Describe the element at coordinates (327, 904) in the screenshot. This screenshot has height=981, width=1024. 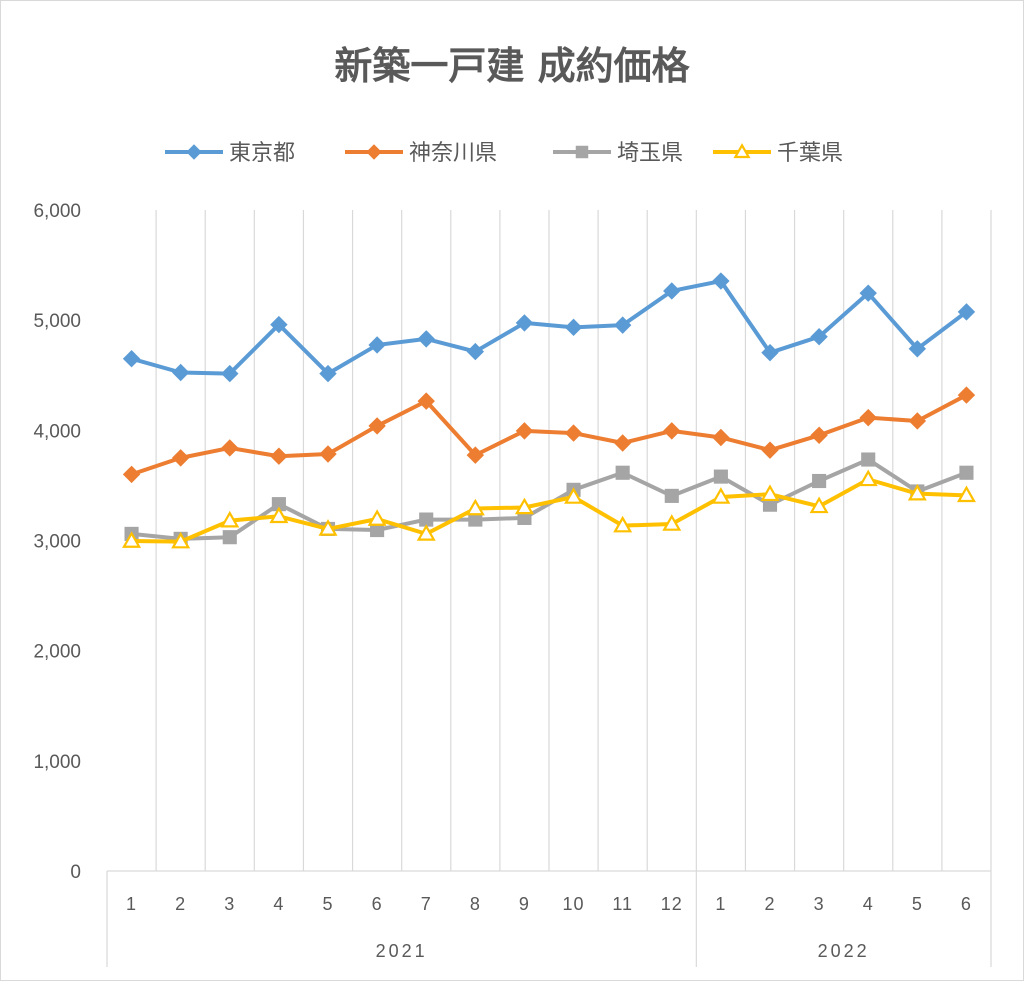
I see `x-tick-label: 5` at that location.